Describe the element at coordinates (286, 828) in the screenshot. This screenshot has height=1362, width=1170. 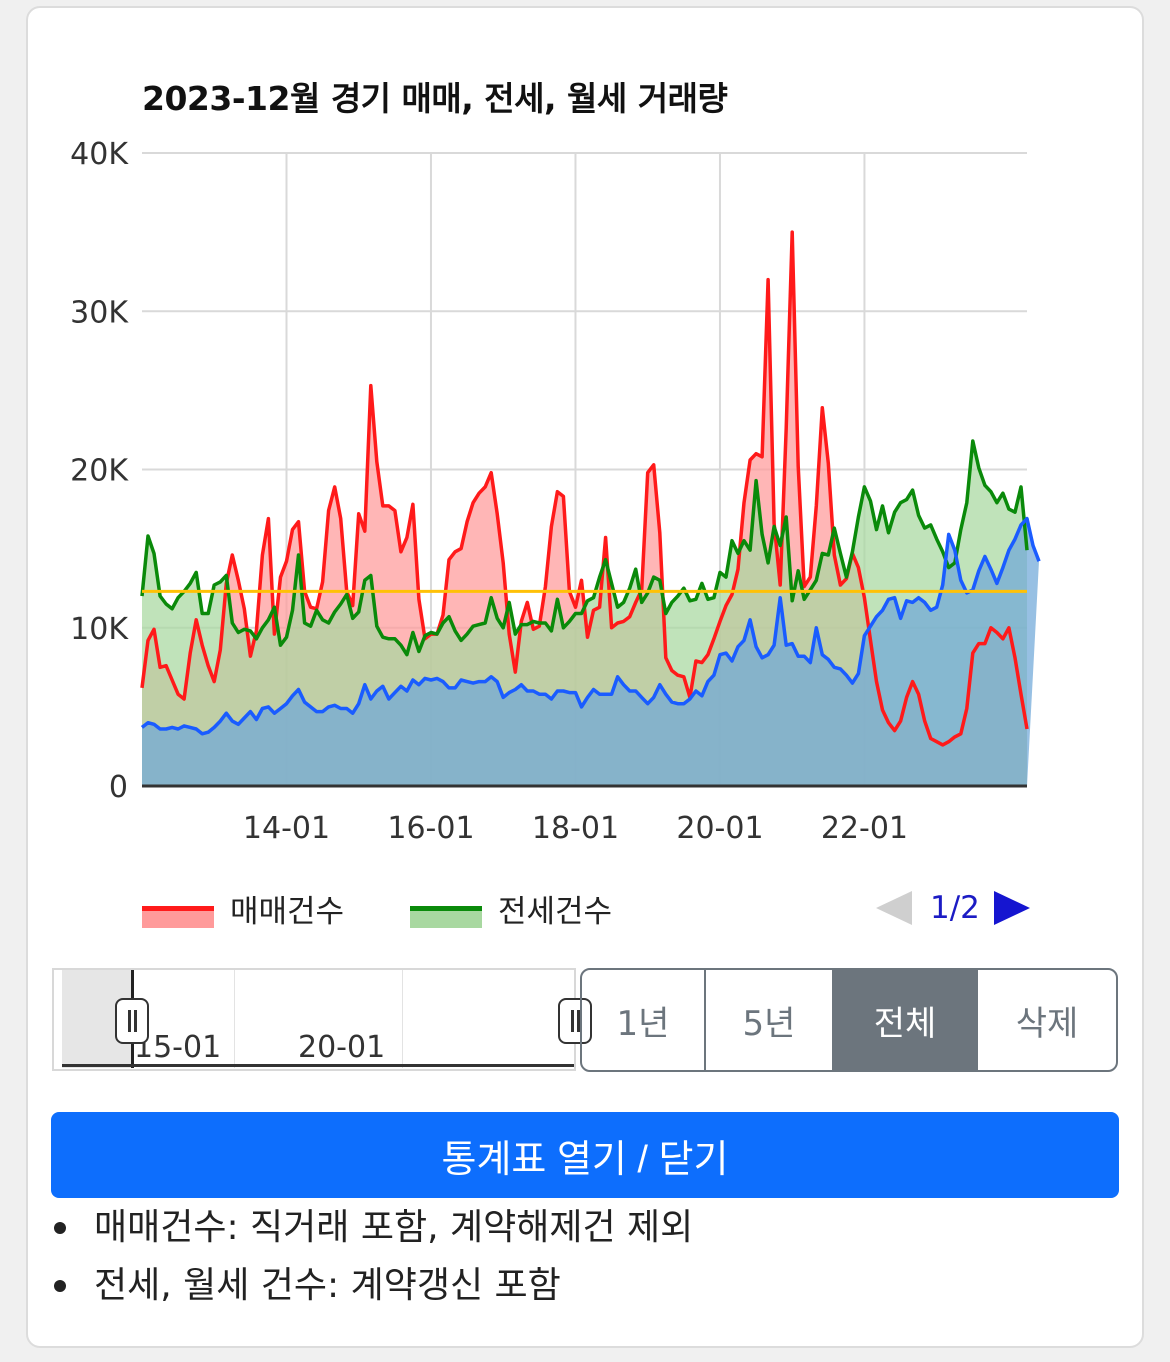
I see `x-tick-label: 14-01` at that location.